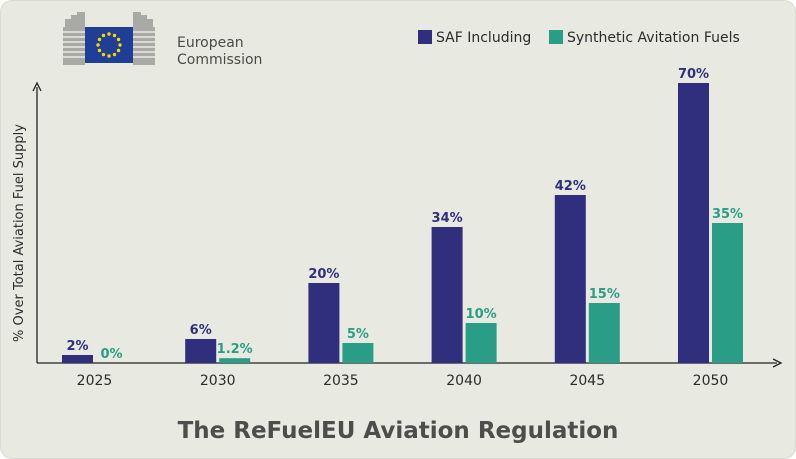 The height and width of the screenshot is (459, 796). Describe the element at coordinates (201, 330) in the screenshot. I see `value-label-saf-2030: 6%` at that location.